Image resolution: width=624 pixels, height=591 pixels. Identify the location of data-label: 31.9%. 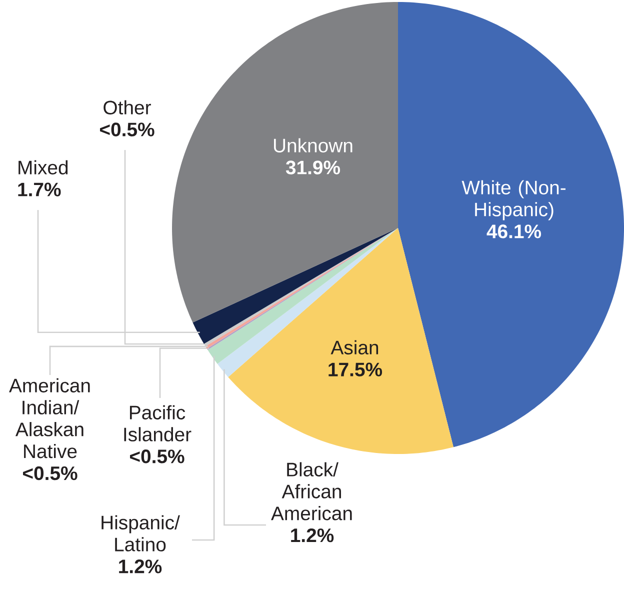
(313, 167).